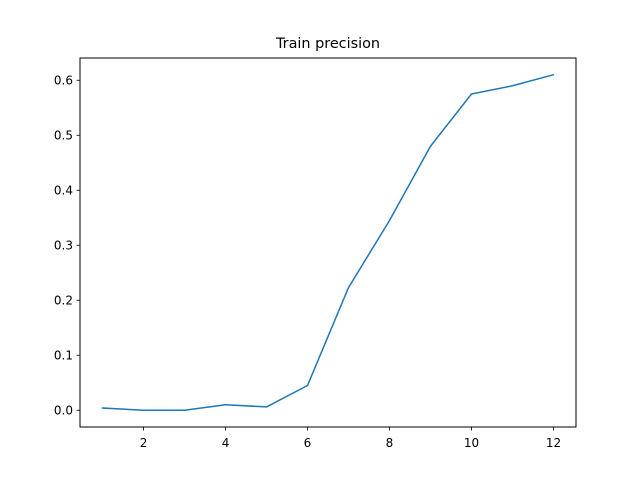  What do you see at coordinates (63, 356) in the screenshot?
I see `y-tick-label: 0.1` at bounding box center [63, 356].